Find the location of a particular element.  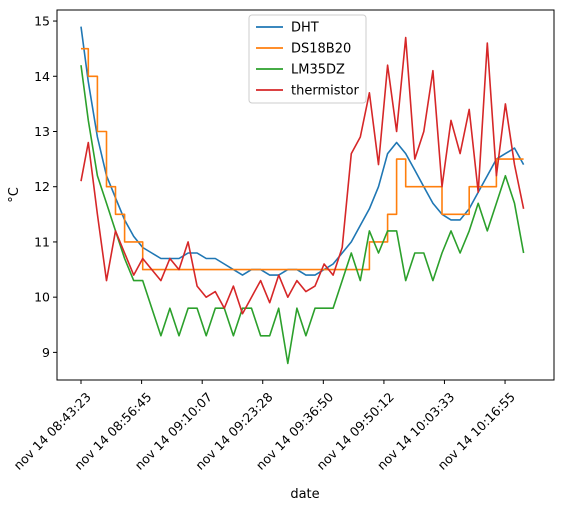

y-axis-ticks: 9 10 11 12 13 14 15 is located at coordinates (45, 187).